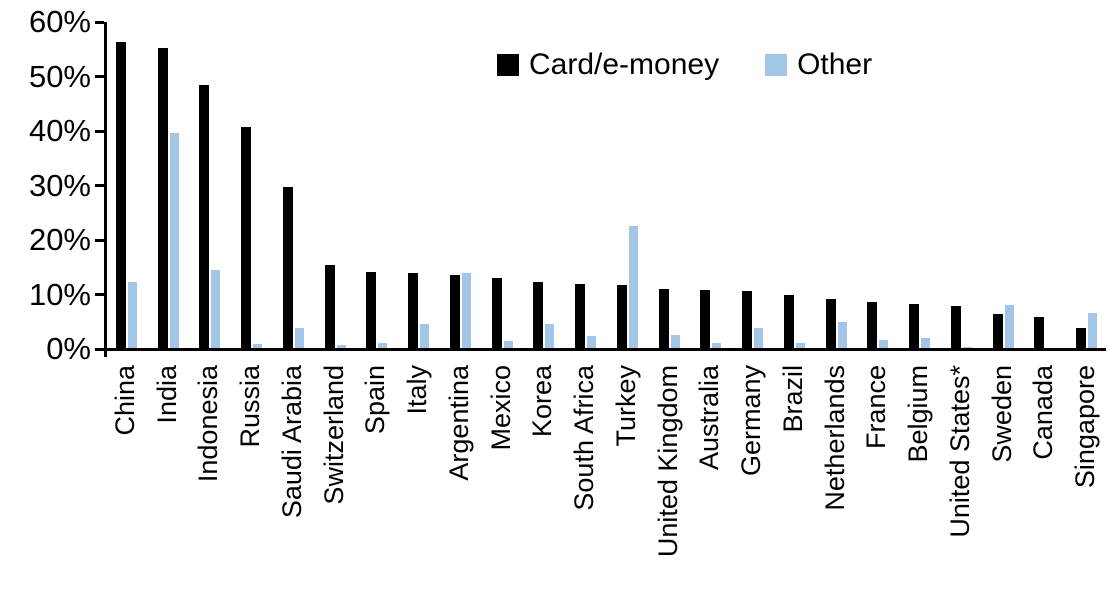 The image size is (1112, 594). I want to click on x-axis-label: India, so click(166, 394).